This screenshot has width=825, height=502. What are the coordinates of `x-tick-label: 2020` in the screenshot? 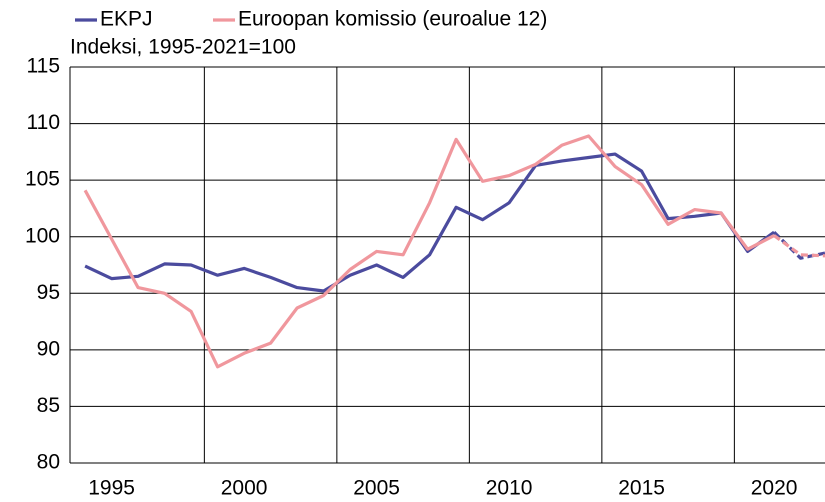 It's located at (774, 488).